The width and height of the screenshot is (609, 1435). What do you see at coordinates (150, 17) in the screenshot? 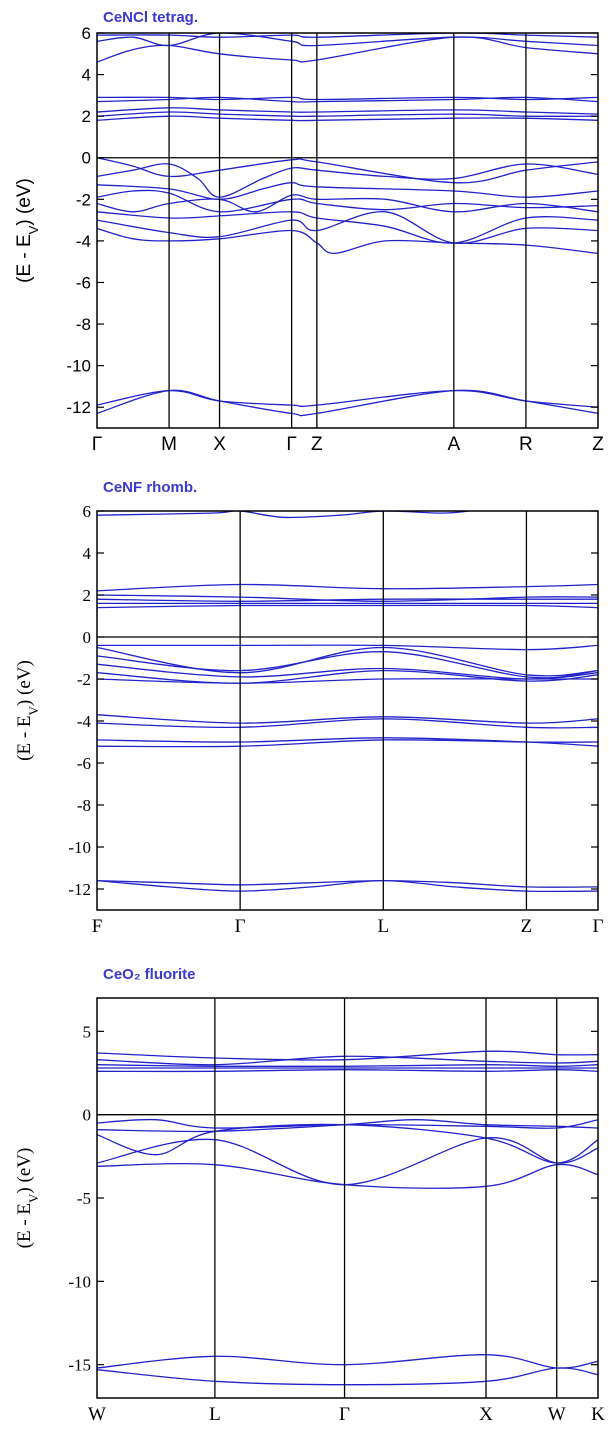
I see `panel-title: CeNCl tetrag.` at bounding box center [150, 17].